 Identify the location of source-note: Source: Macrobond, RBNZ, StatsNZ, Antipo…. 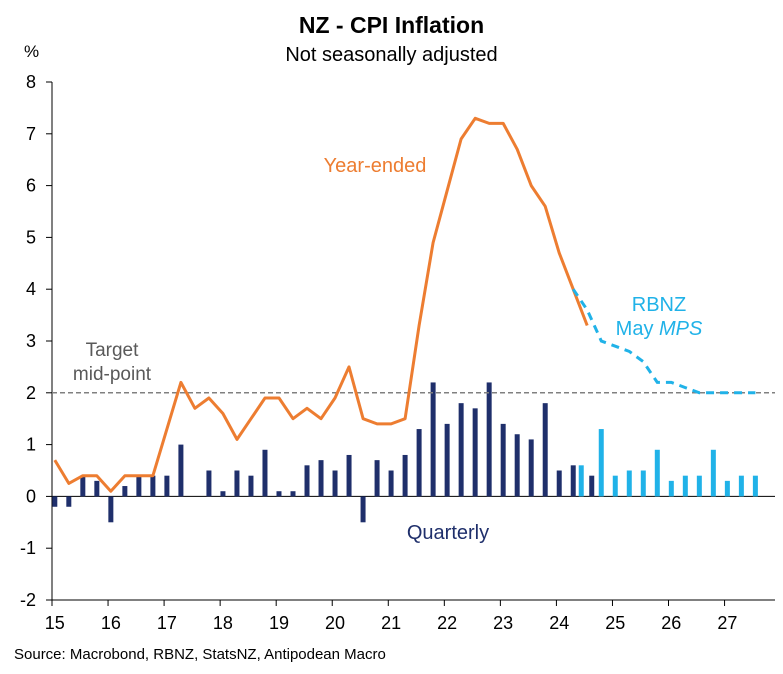
(200, 654).